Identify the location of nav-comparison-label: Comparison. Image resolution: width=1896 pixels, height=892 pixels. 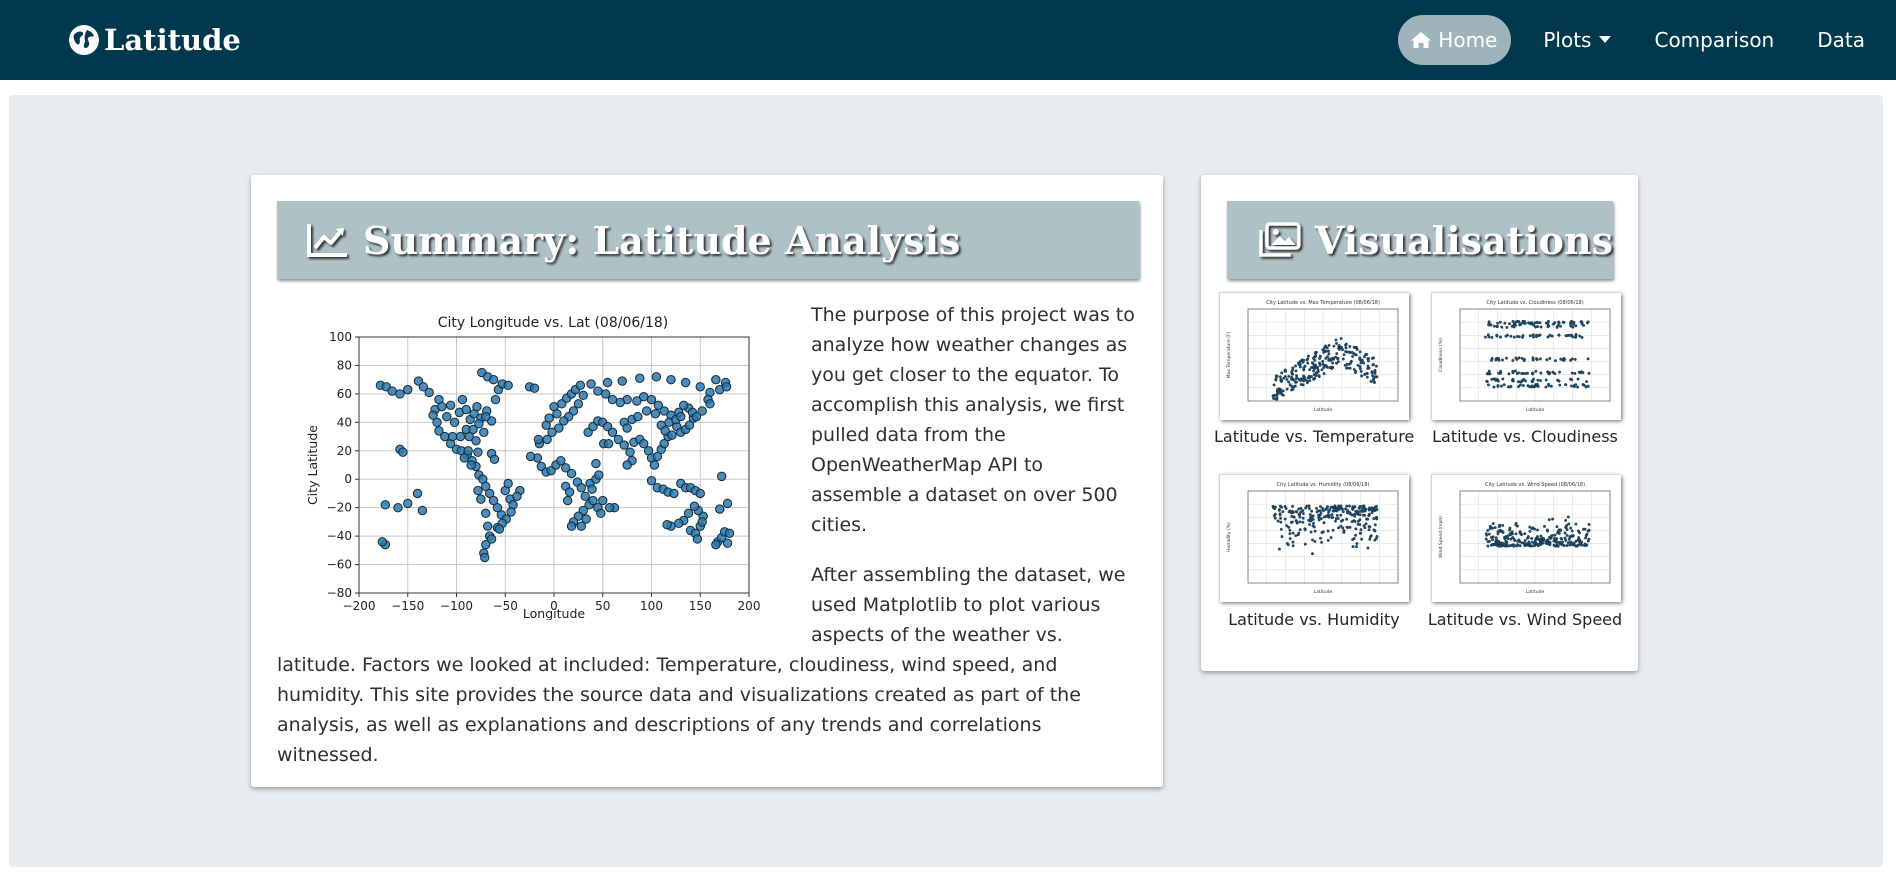
(1714, 40).